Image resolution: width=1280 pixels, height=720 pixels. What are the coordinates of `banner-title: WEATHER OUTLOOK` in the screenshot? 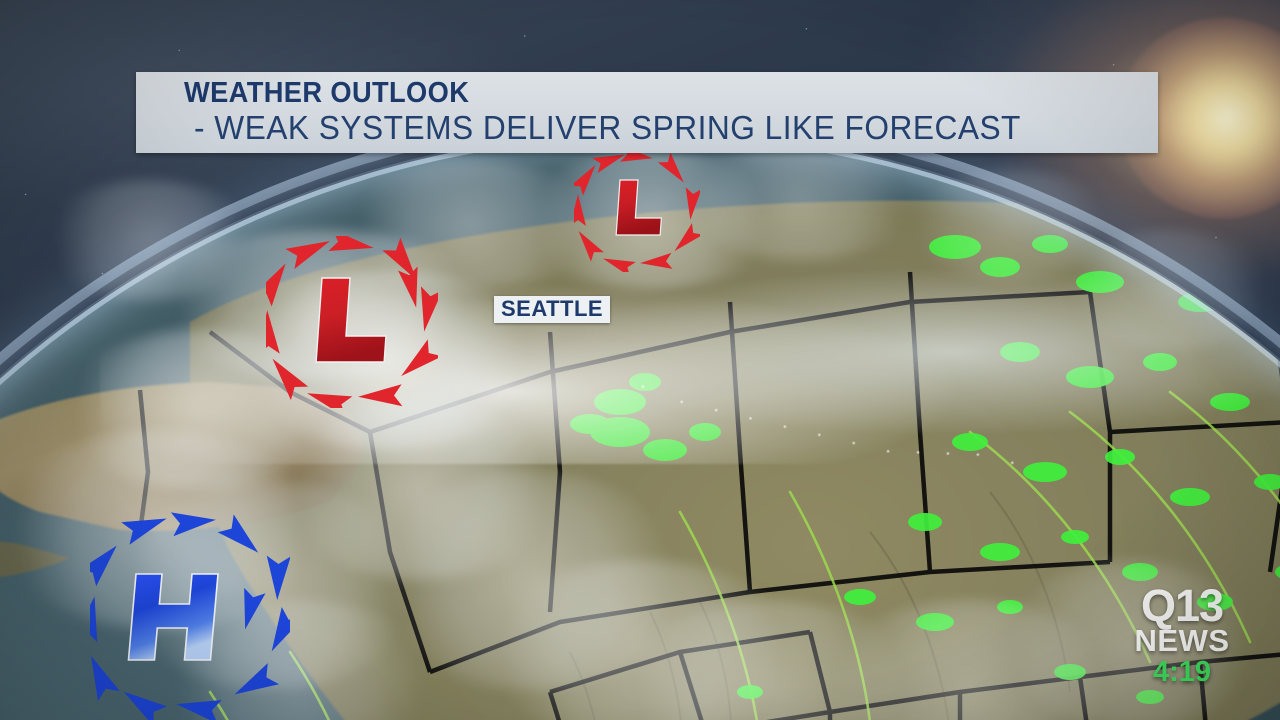 It's located at (327, 93).